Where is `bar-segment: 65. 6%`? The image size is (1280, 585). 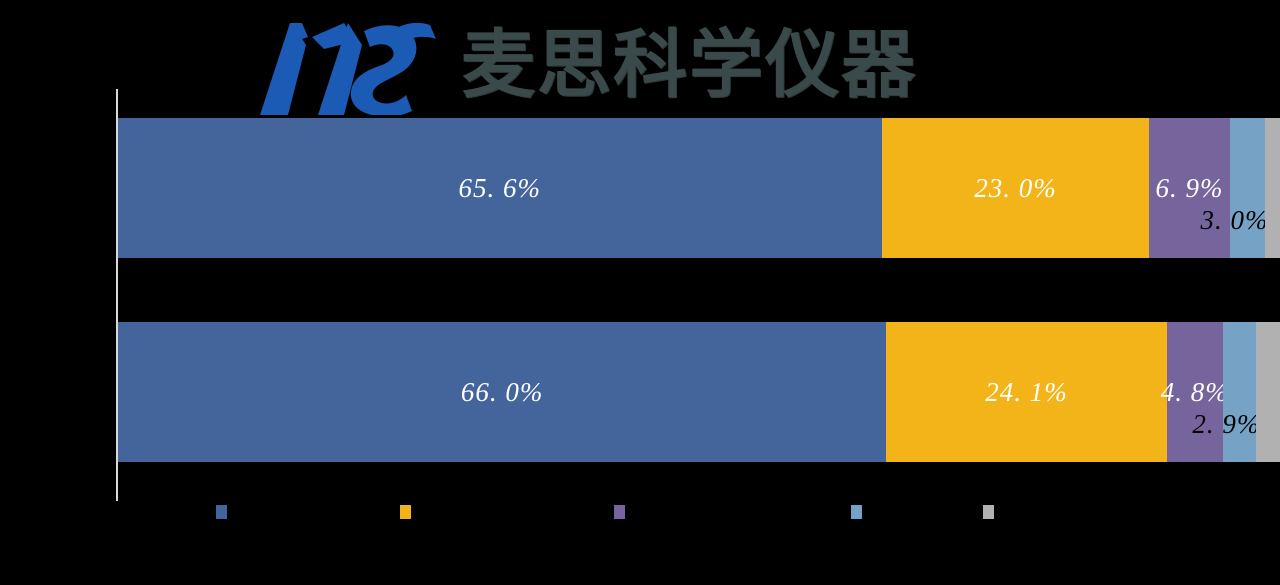 bar-segment: 65. 6% is located at coordinates (500, 188).